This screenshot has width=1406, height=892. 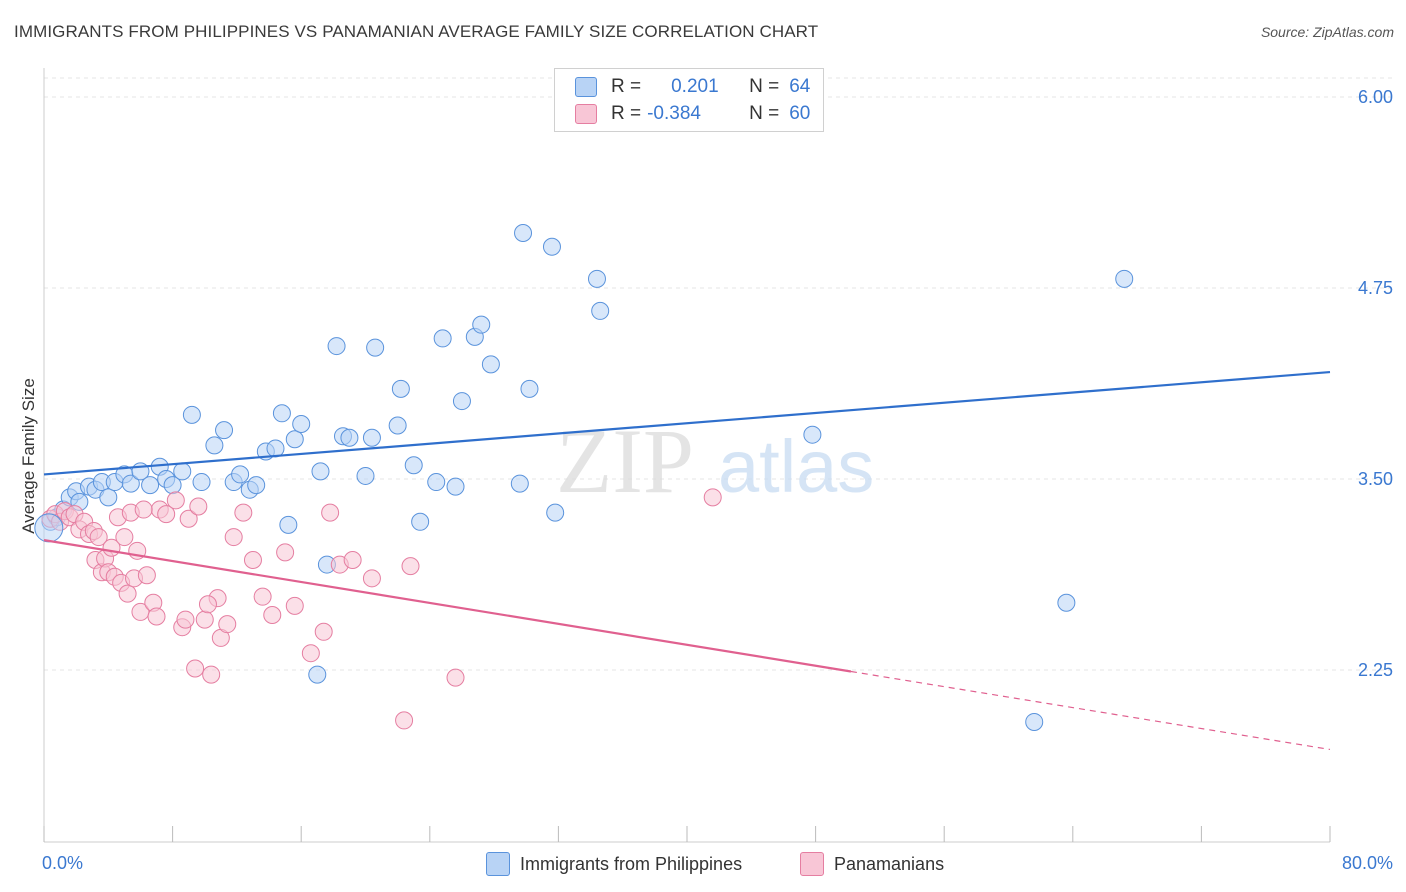 I want to click on panamanians-trend-line, so click(x=447, y=606).